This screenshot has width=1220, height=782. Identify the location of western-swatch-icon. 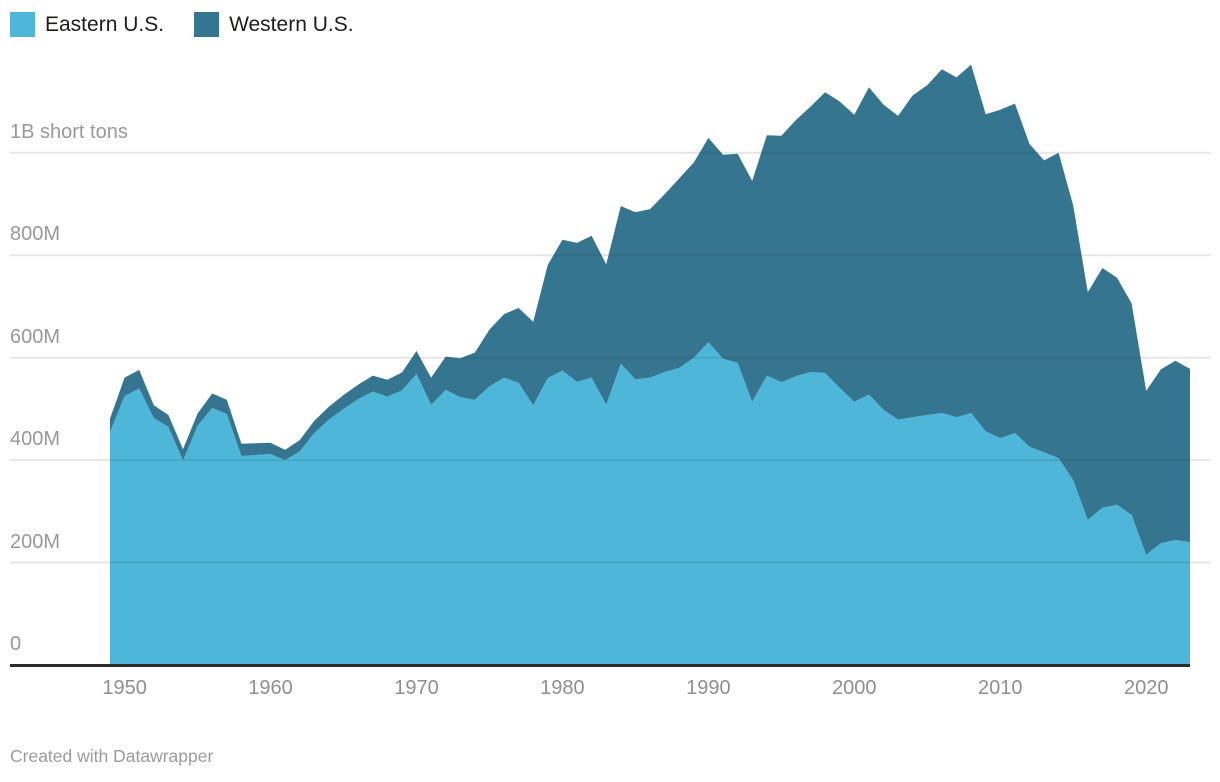
(207, 24).